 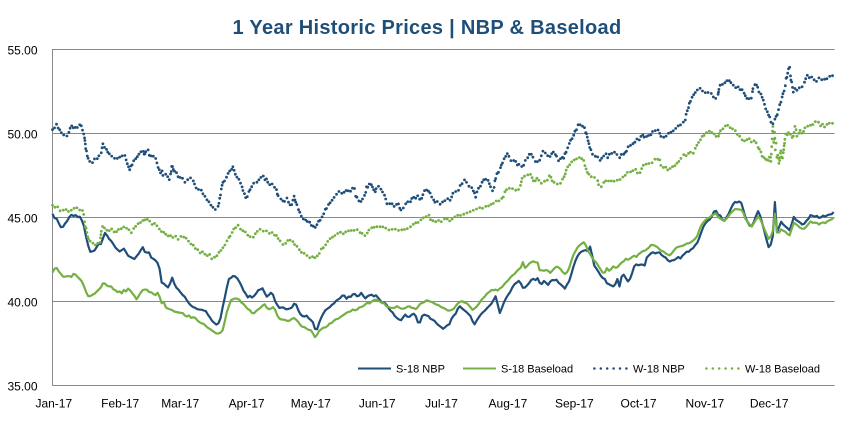 What do you see at coordinates (22, 51) in the screenshot?
I see `svg-text: 55.00` at bounding box center [22, 51].